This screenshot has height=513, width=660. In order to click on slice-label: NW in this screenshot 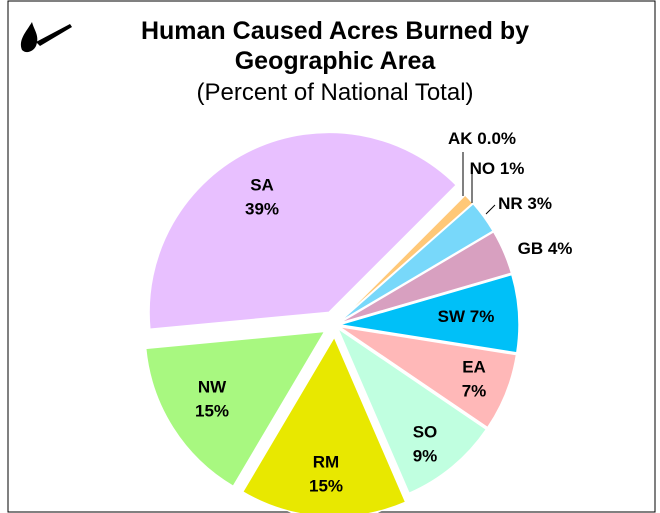, I will do `click(212, 386)`.